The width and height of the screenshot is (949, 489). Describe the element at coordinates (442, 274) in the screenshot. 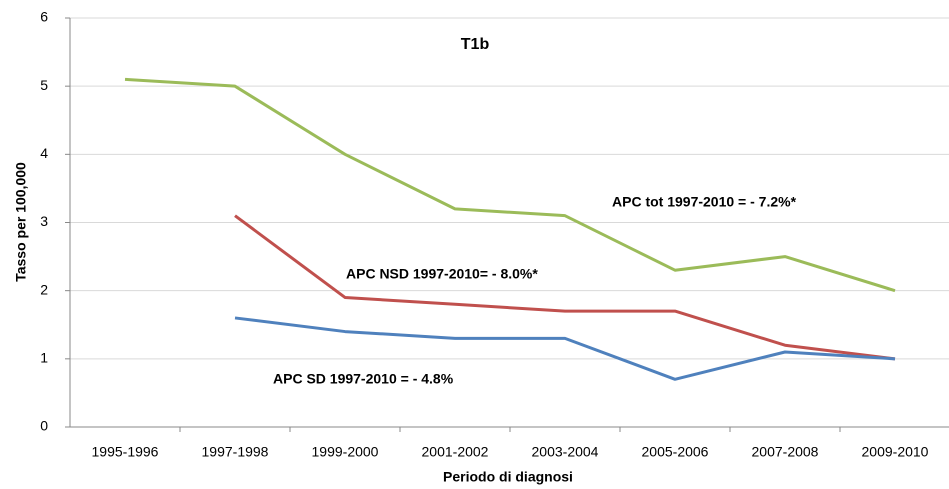

I see `annotation: APC NSD 1997-2010= - 8.0%*` at that location.